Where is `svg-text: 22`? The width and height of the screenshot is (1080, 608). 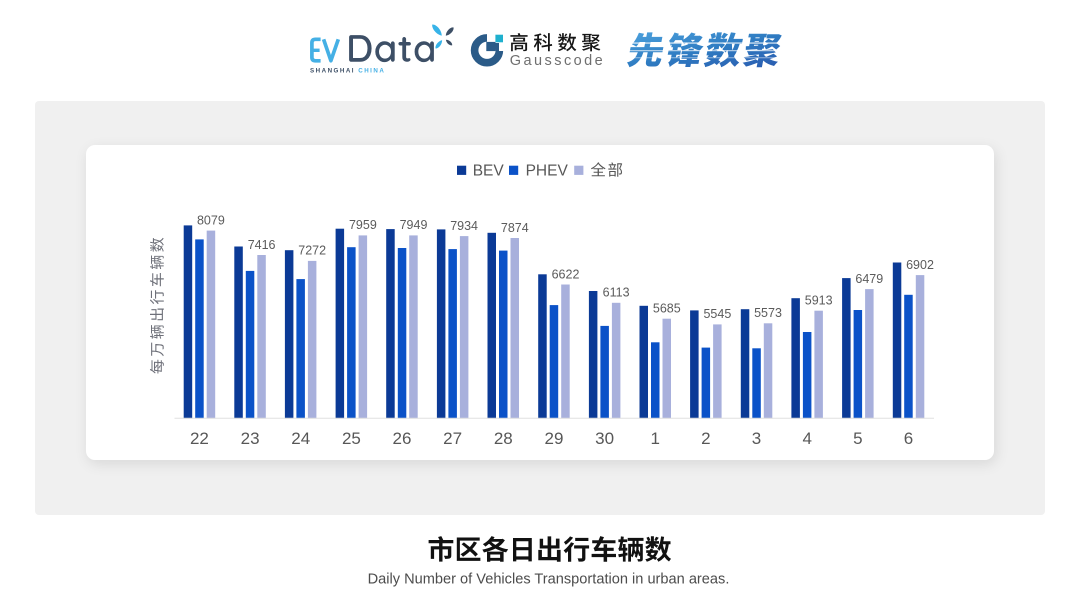
svg-text: 22 is located at coordinates (199, 438).